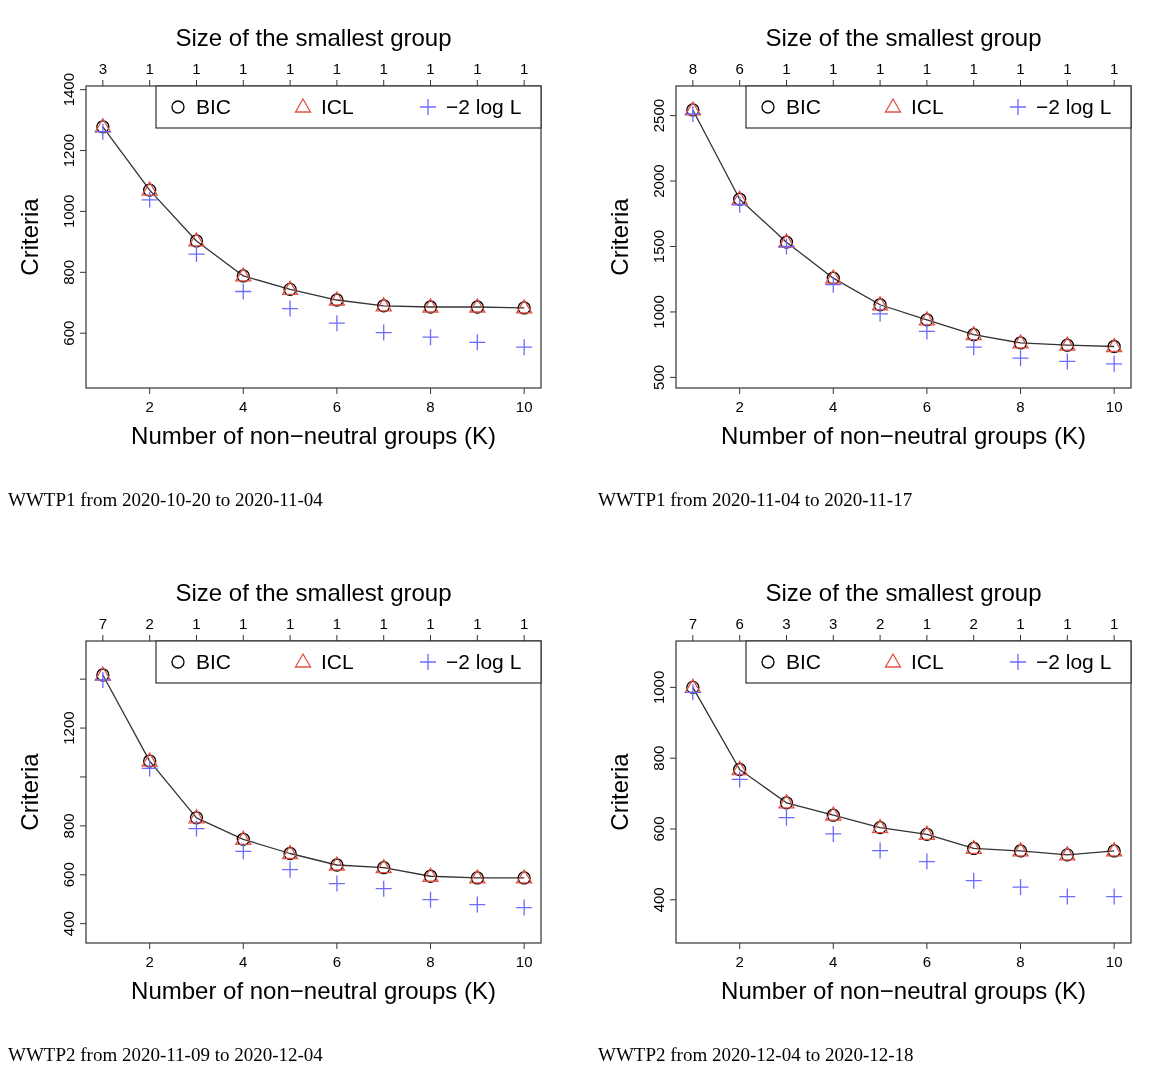 The image size is (1168, 1066). Describe the element at coordinates (658, 246) in the screenshot. I see `y-tick-label: 1500` at that location.